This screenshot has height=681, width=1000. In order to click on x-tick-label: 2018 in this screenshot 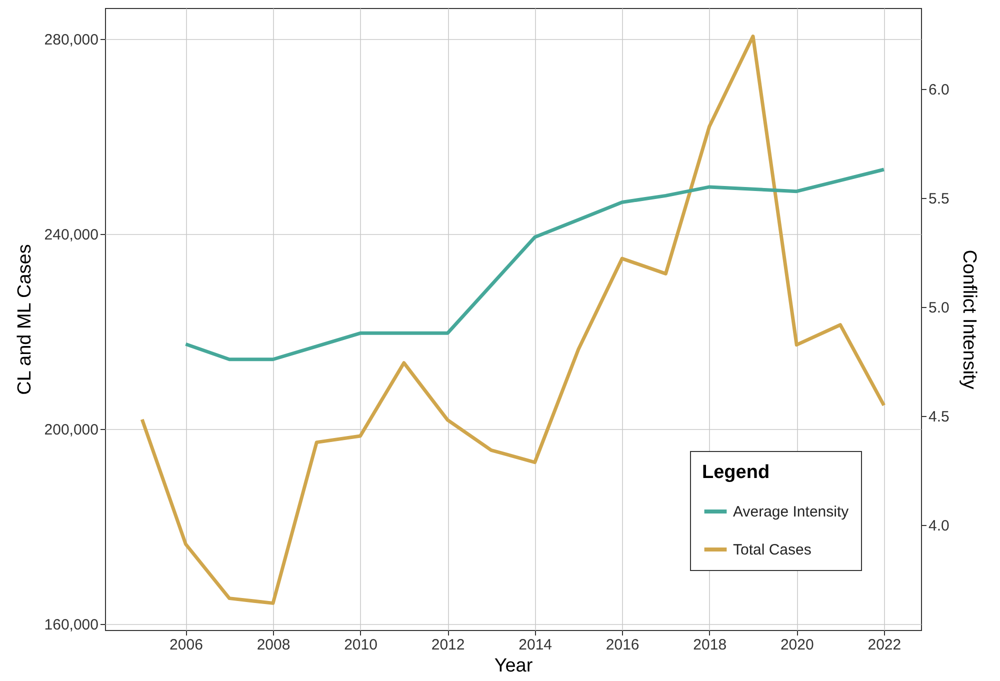, I will do `click(710, 645)`.